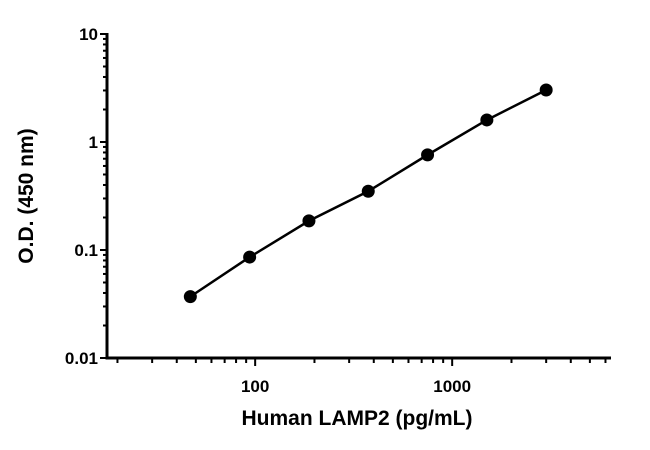 Image resolution: width=650 pixels, height=450 pixels. I want to click on x-axis-title: Human LAMP2 (pg/mL), so click(357, 418).